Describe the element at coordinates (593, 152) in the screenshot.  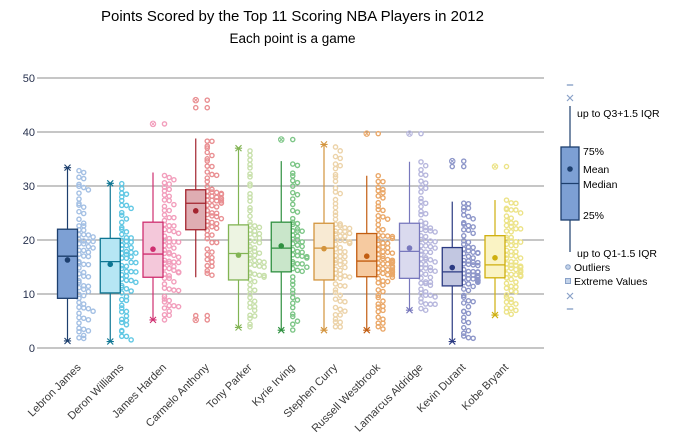
I see `legend-75pct-label: 75%` at that location.